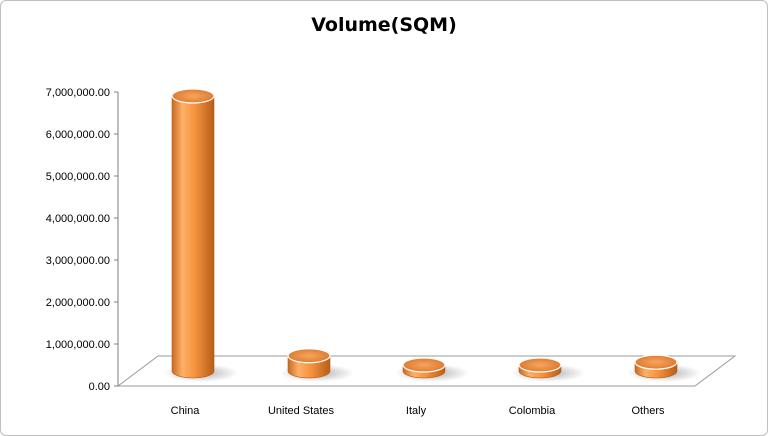  Describe the element at coordinates (301, 411) in the screenshot. I see `x-tick-label: United States` at that location.